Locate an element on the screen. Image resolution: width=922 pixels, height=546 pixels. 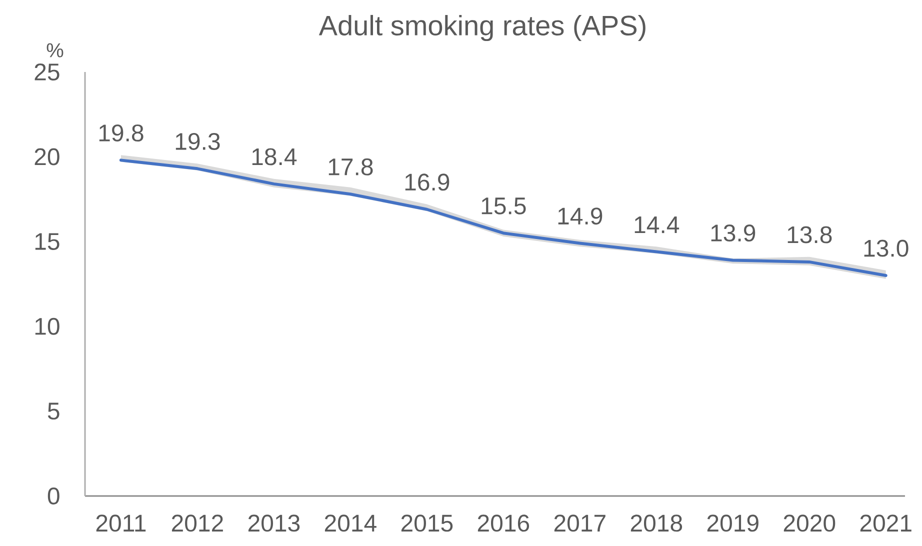
y-tick-label: 10 is located at coordinates (47, 326).